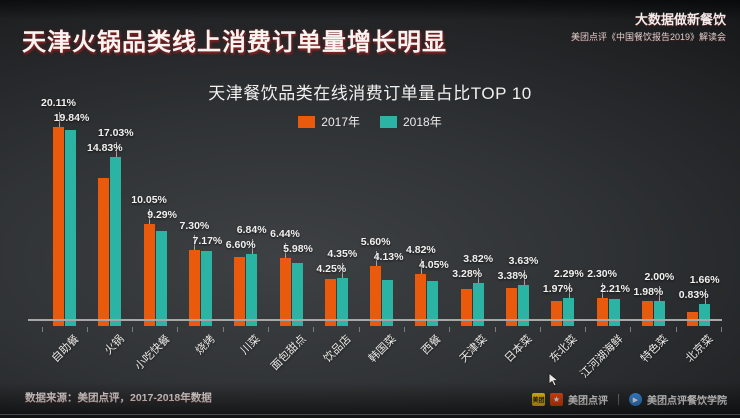 The width and height of the screenshot is (740, 418). What do you see at coordinates (194, 225) in the screenshot?
I see `value-label: 7.30%` at bounding box center [194, 225].